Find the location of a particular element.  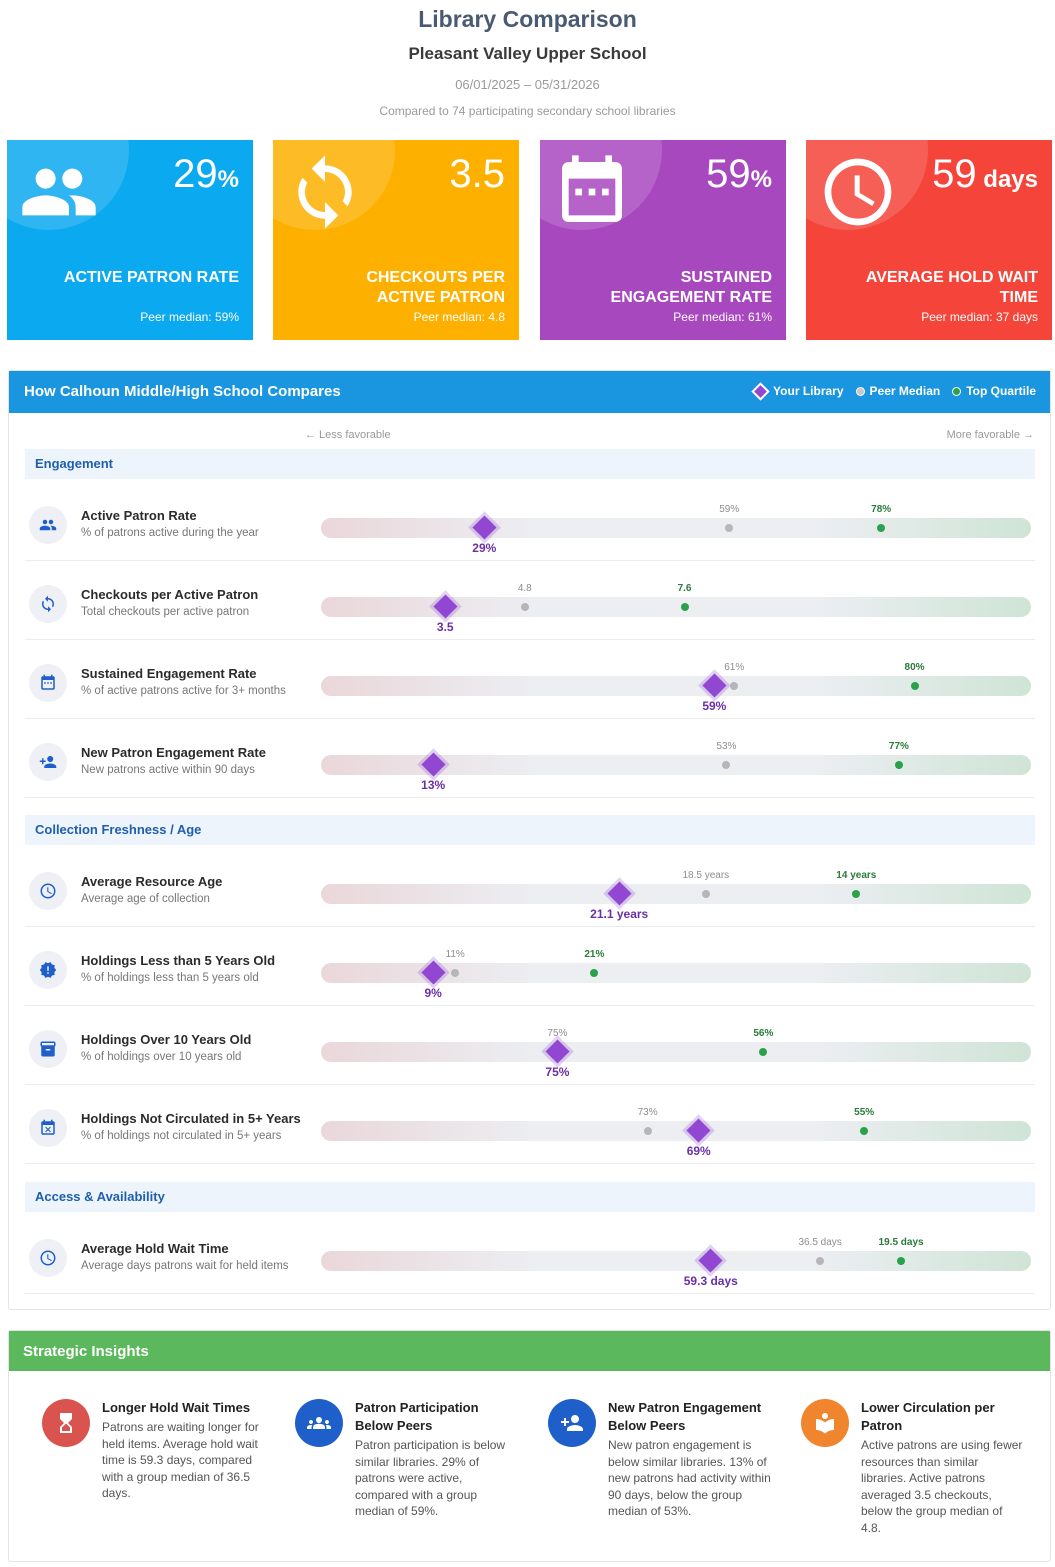

kpi-label: ACTIVE PATRON RATE is located at coordinates (151, 277).